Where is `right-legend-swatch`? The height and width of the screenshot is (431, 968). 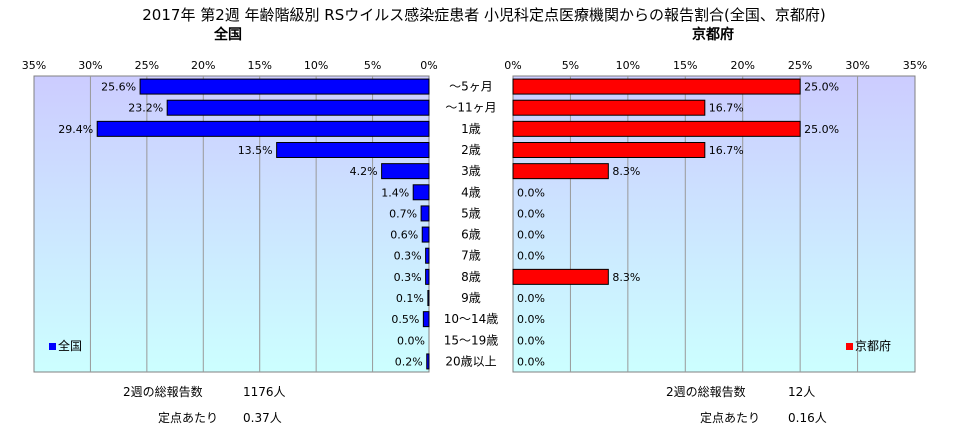 right-legend-swatch is located at coordinates (849, 346).